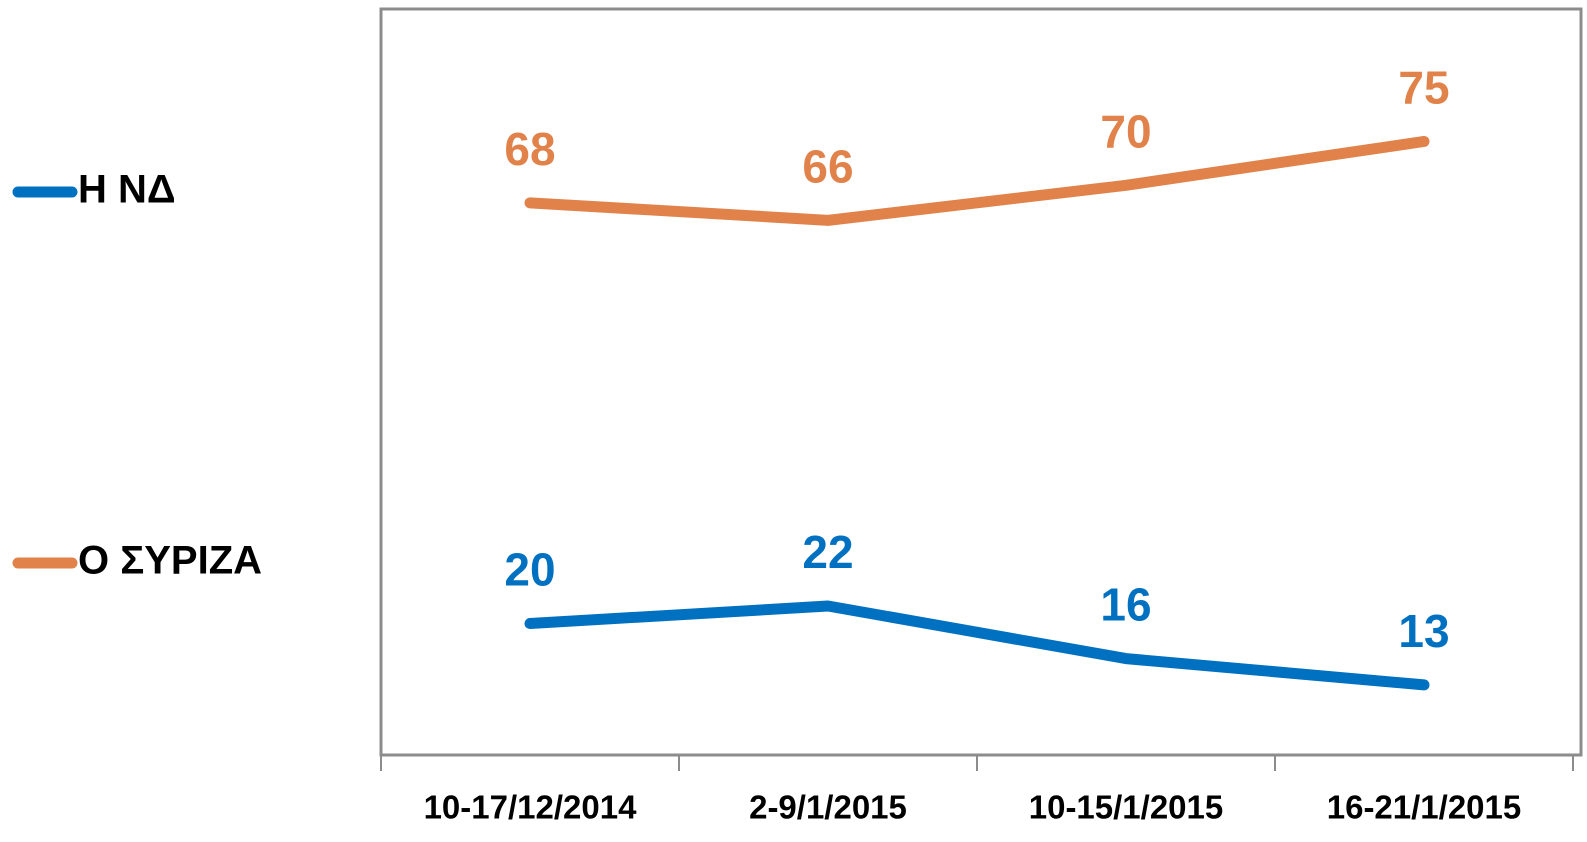  What do you see at coordinates (1125, 131) in the screenshot?
I see `data-label: 70` at bounding box center [1125, 131].